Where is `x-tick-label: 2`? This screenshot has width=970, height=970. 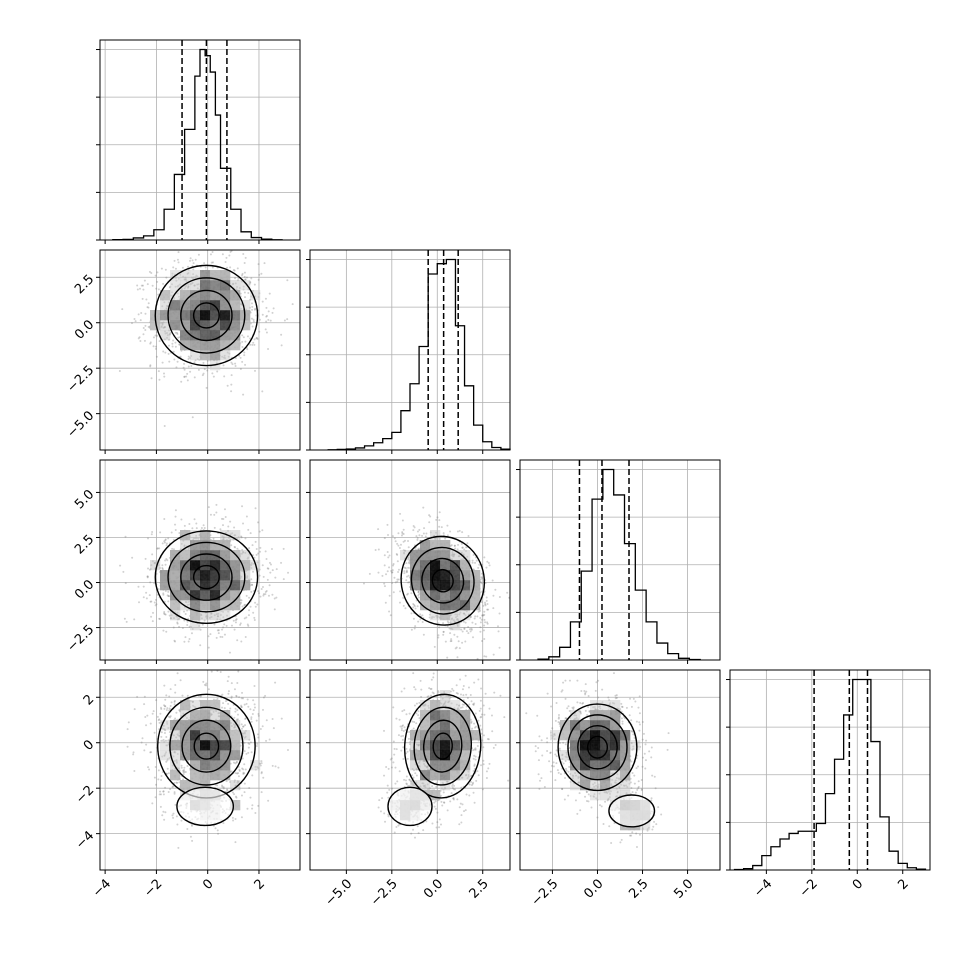
x-tick-label: 2 is located at coordinates (903, 884).